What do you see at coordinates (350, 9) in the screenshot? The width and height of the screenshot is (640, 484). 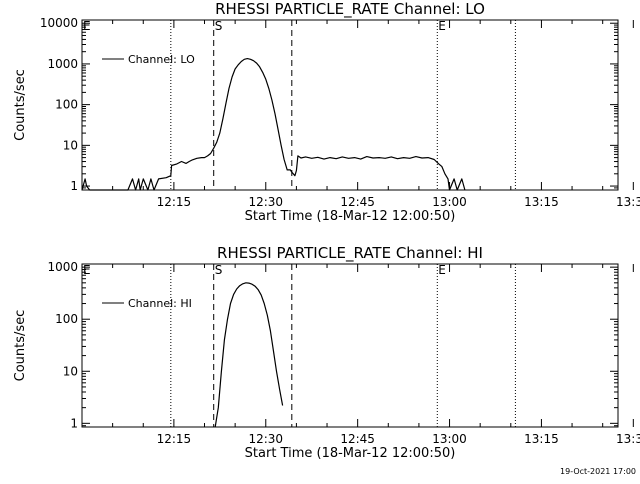 I see `chart-title: RHESSI PARTICLE_RATE Channel: LO` at bounding box center [350, 9].